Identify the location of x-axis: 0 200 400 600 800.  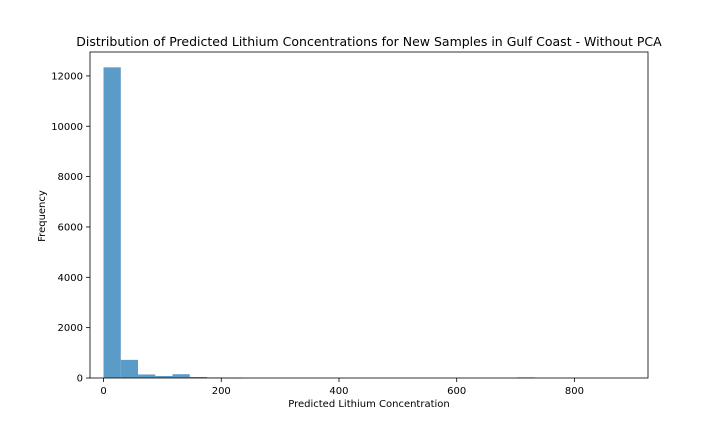
(342, 387).